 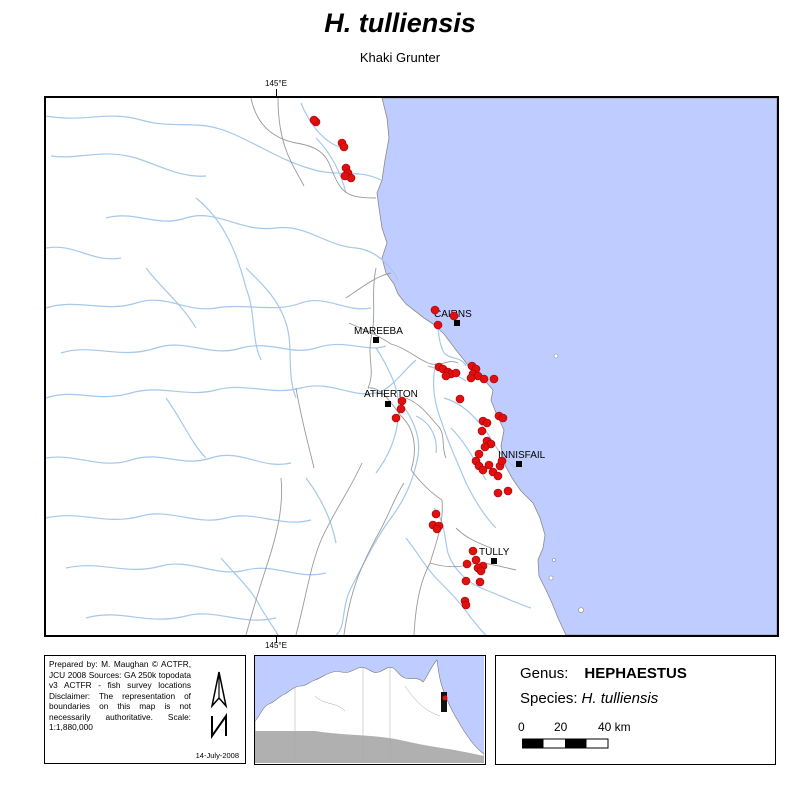 I want to click on genus-row: Genus: HEPHAESTUS, so click(x=603, y=673).